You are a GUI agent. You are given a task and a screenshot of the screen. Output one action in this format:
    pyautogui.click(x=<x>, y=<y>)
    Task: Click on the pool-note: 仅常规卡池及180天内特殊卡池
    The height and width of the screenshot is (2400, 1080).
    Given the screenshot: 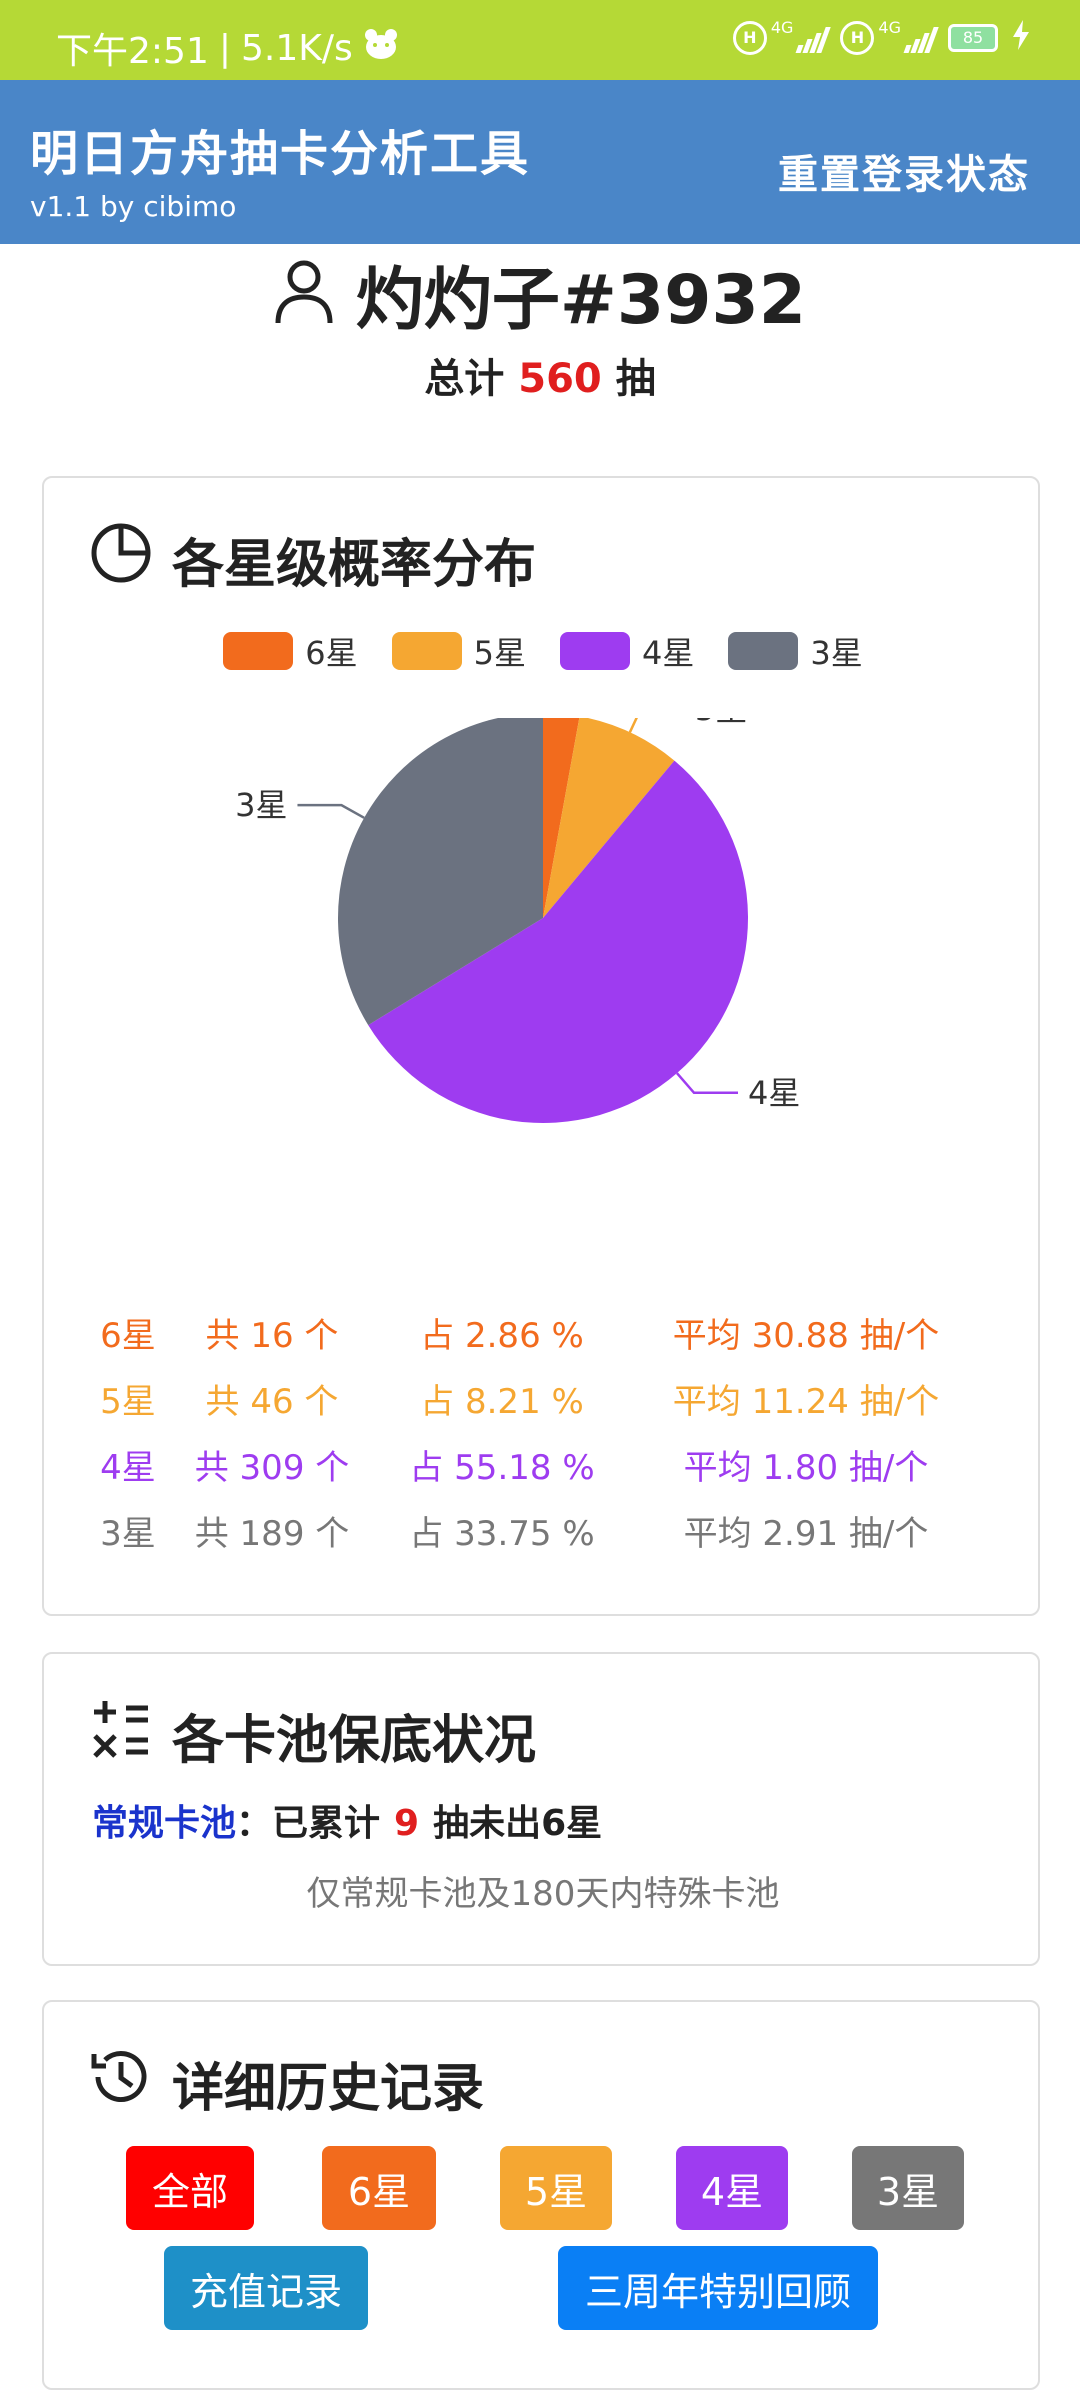 What is the action you would take?
    pyautogui.click(x=543, y=1894)
    